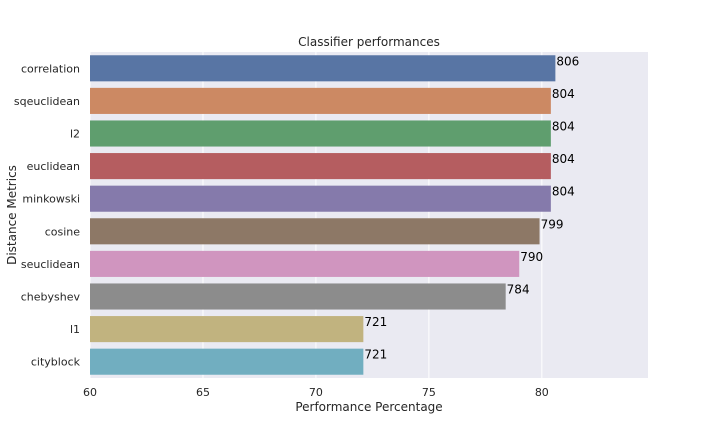 This screenshot has width=720, height=432. Describe the element at coordinates (12, 215) in the screenshot. I see `y-axis-title: Distance Metrics` at that location.